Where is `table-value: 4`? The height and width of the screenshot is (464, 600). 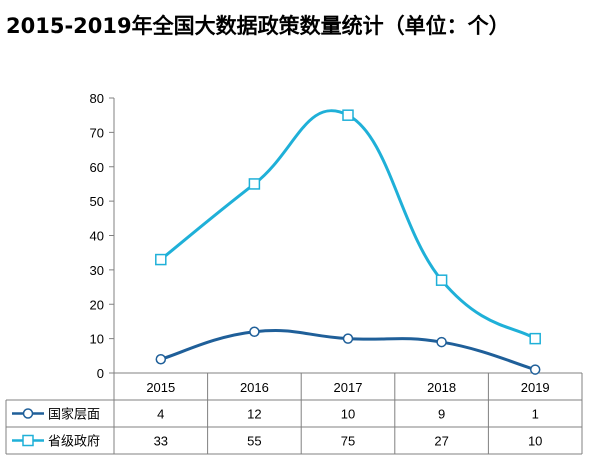 table-value: 4 is located at coordinates (160, 414).